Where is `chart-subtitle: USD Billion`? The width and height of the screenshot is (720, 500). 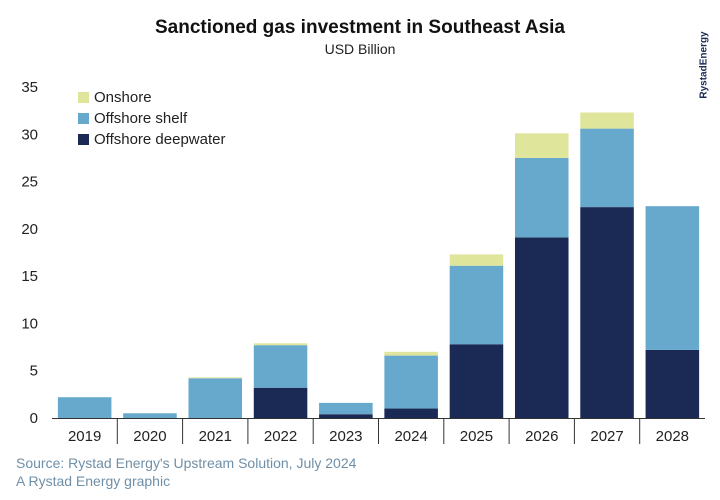 chart-subtitle: USD Billion is located at coordinates (360, 49).